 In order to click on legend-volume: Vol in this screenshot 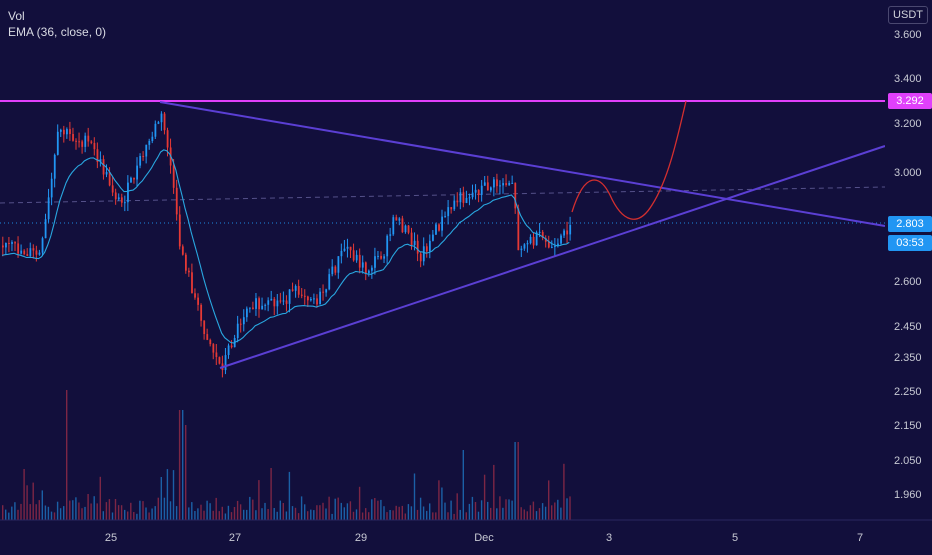, I will do `click(16, 16)`.